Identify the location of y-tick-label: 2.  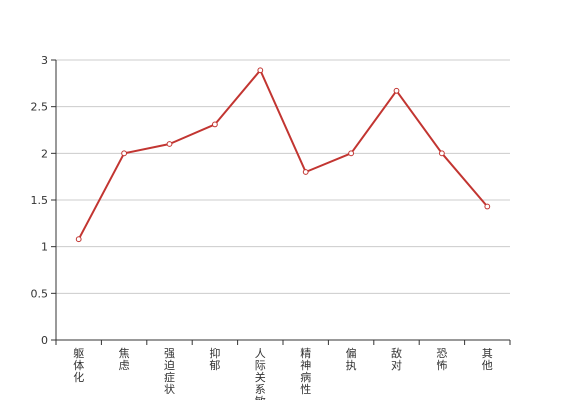
(44, 153).